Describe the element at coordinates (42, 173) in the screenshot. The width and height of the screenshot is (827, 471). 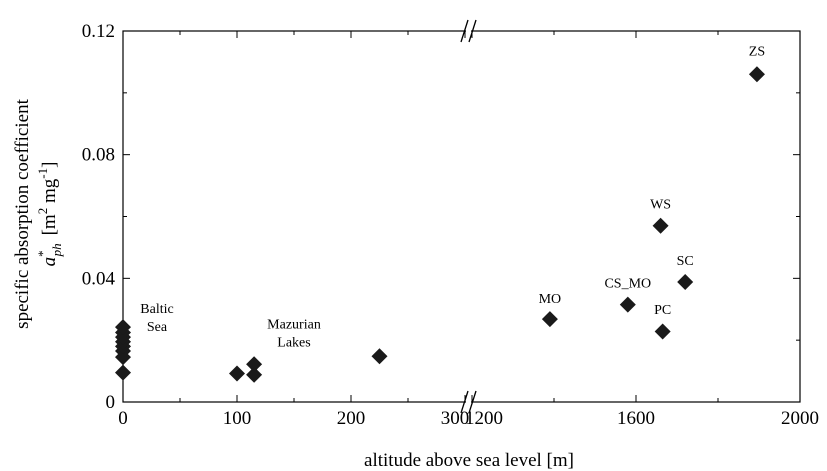
I see `y-unit-sup2: -1` at that location.